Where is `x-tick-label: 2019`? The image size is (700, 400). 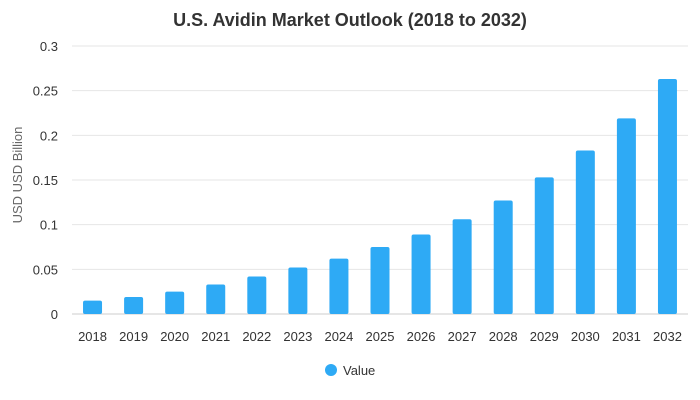
x-tick-label: 2019 is located at coordinates (133, 336).